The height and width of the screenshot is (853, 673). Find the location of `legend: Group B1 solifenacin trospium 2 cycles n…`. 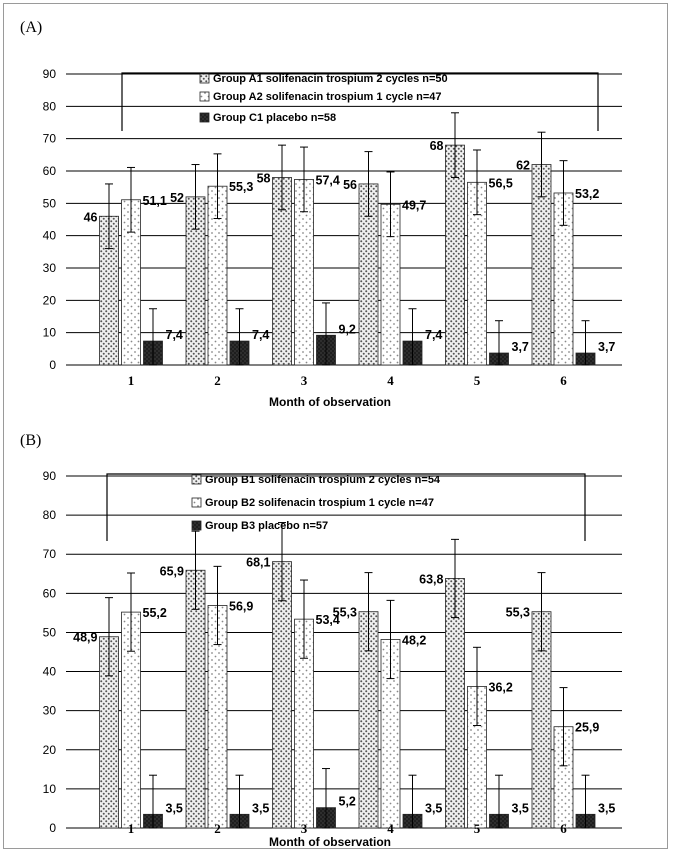

legend: Group B1 solifenacin trospium 2 cycles n… is located at coordinates (316, 503).